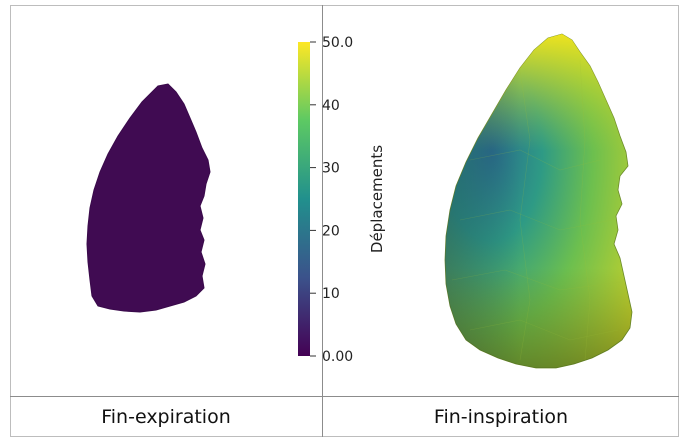  Describe the element at coordinates (148, 198) in the screenshot. I see `lung-expiration-shape` at that location.